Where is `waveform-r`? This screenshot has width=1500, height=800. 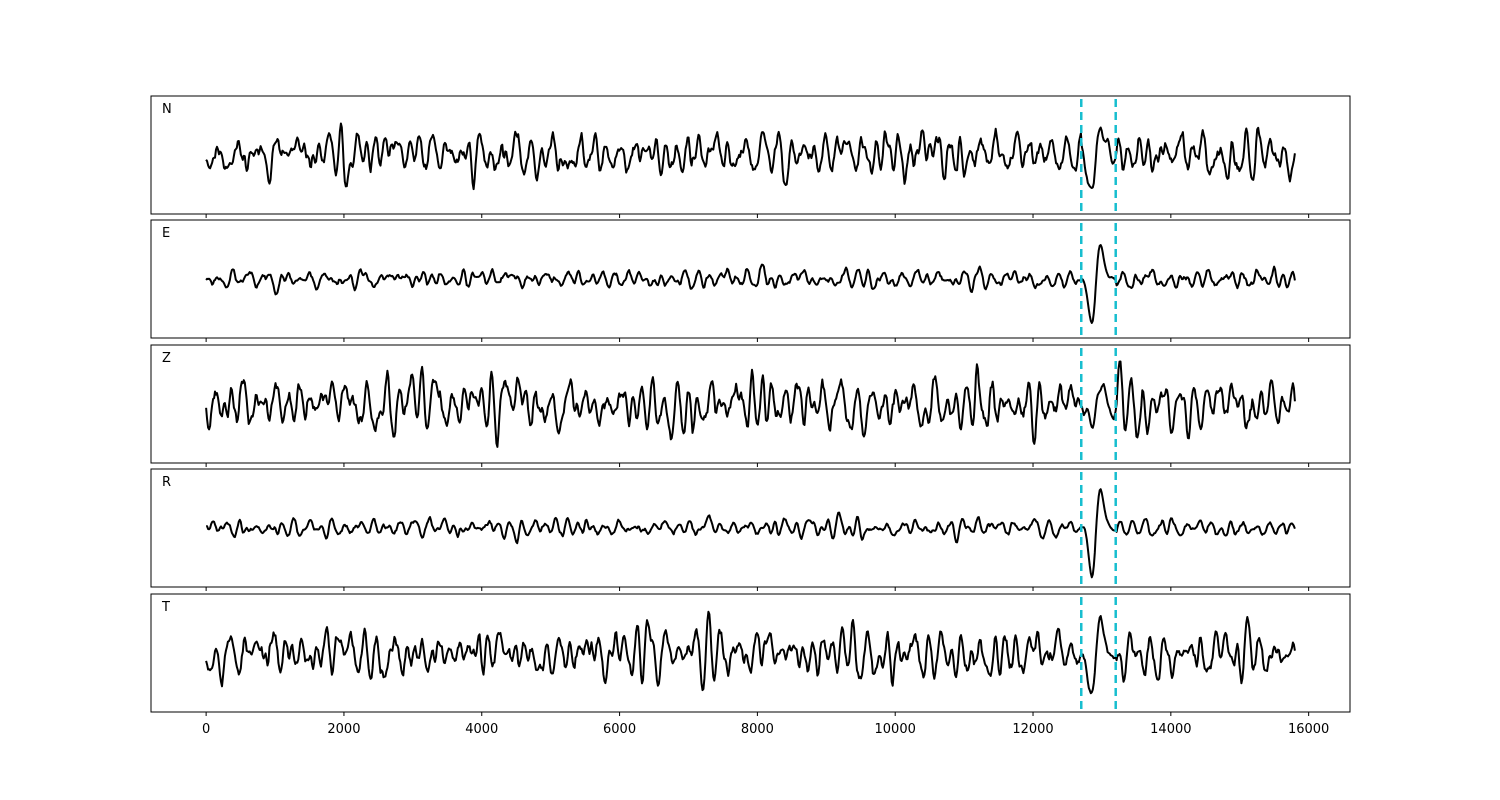
waveform-r is located at coordinates (751, 533).